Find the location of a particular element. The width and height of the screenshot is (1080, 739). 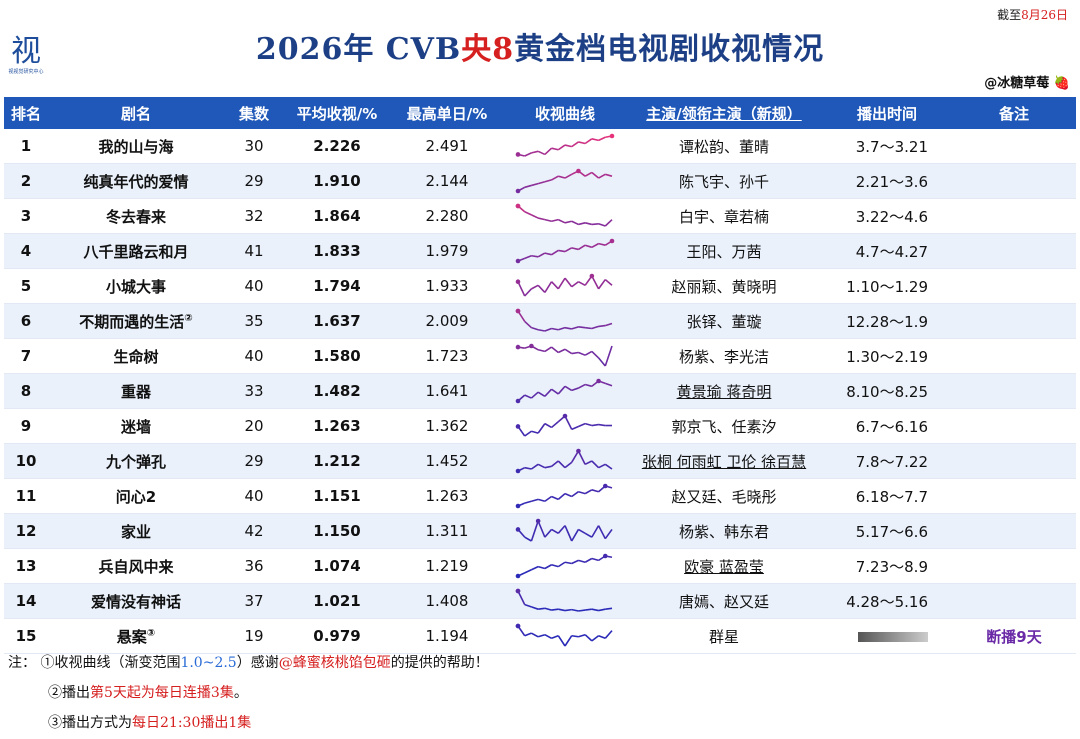

rank-cell: 7 is located at coordinates (26, 356).